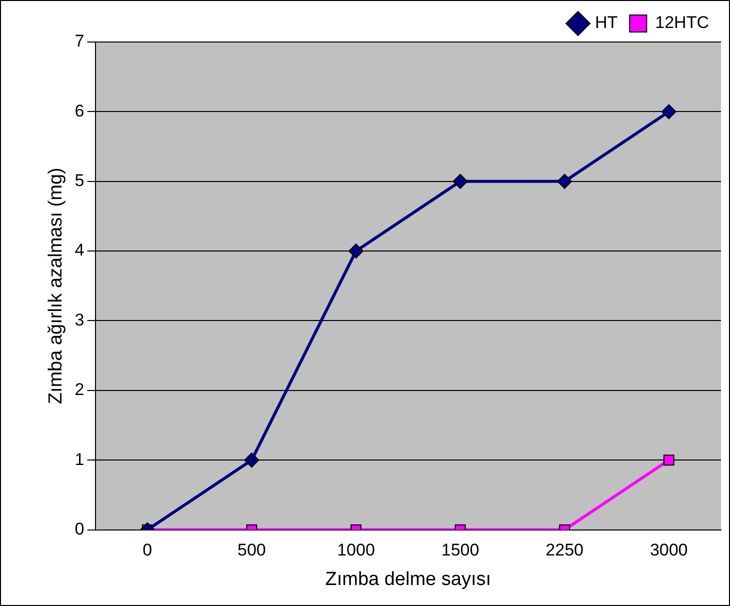 This screenshot has width=730, height=606. I want to click on y-tick-label: 2, so click(79, 390).